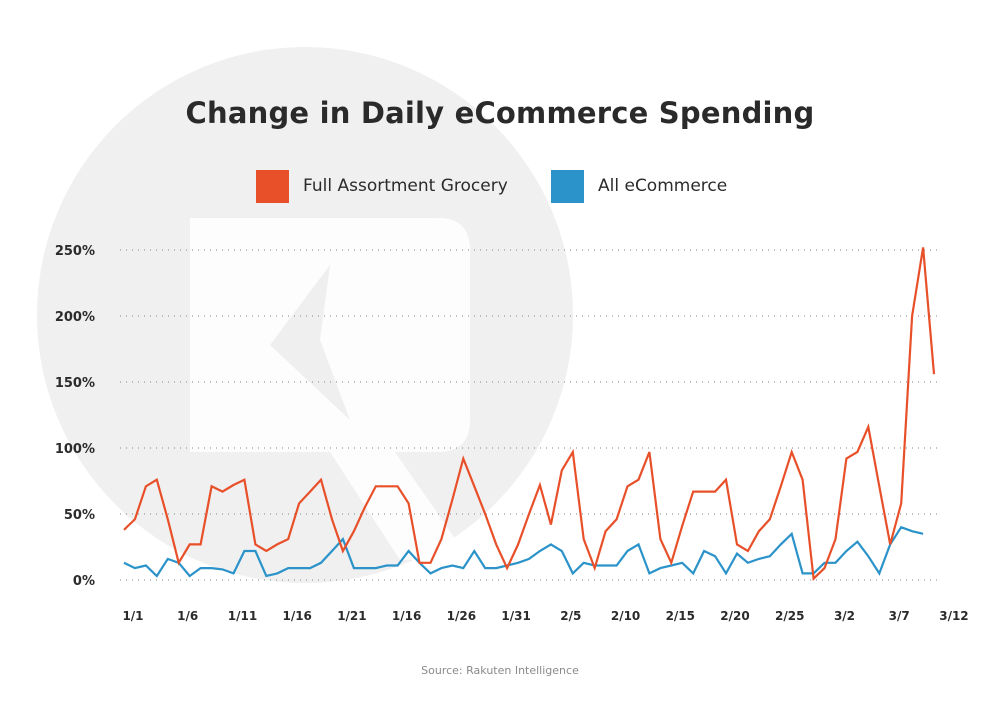  What do you see at coordinates (734, 616) in the screenshot?
I see `x-tick-label: 2/20` at bounding box center [734, 616].